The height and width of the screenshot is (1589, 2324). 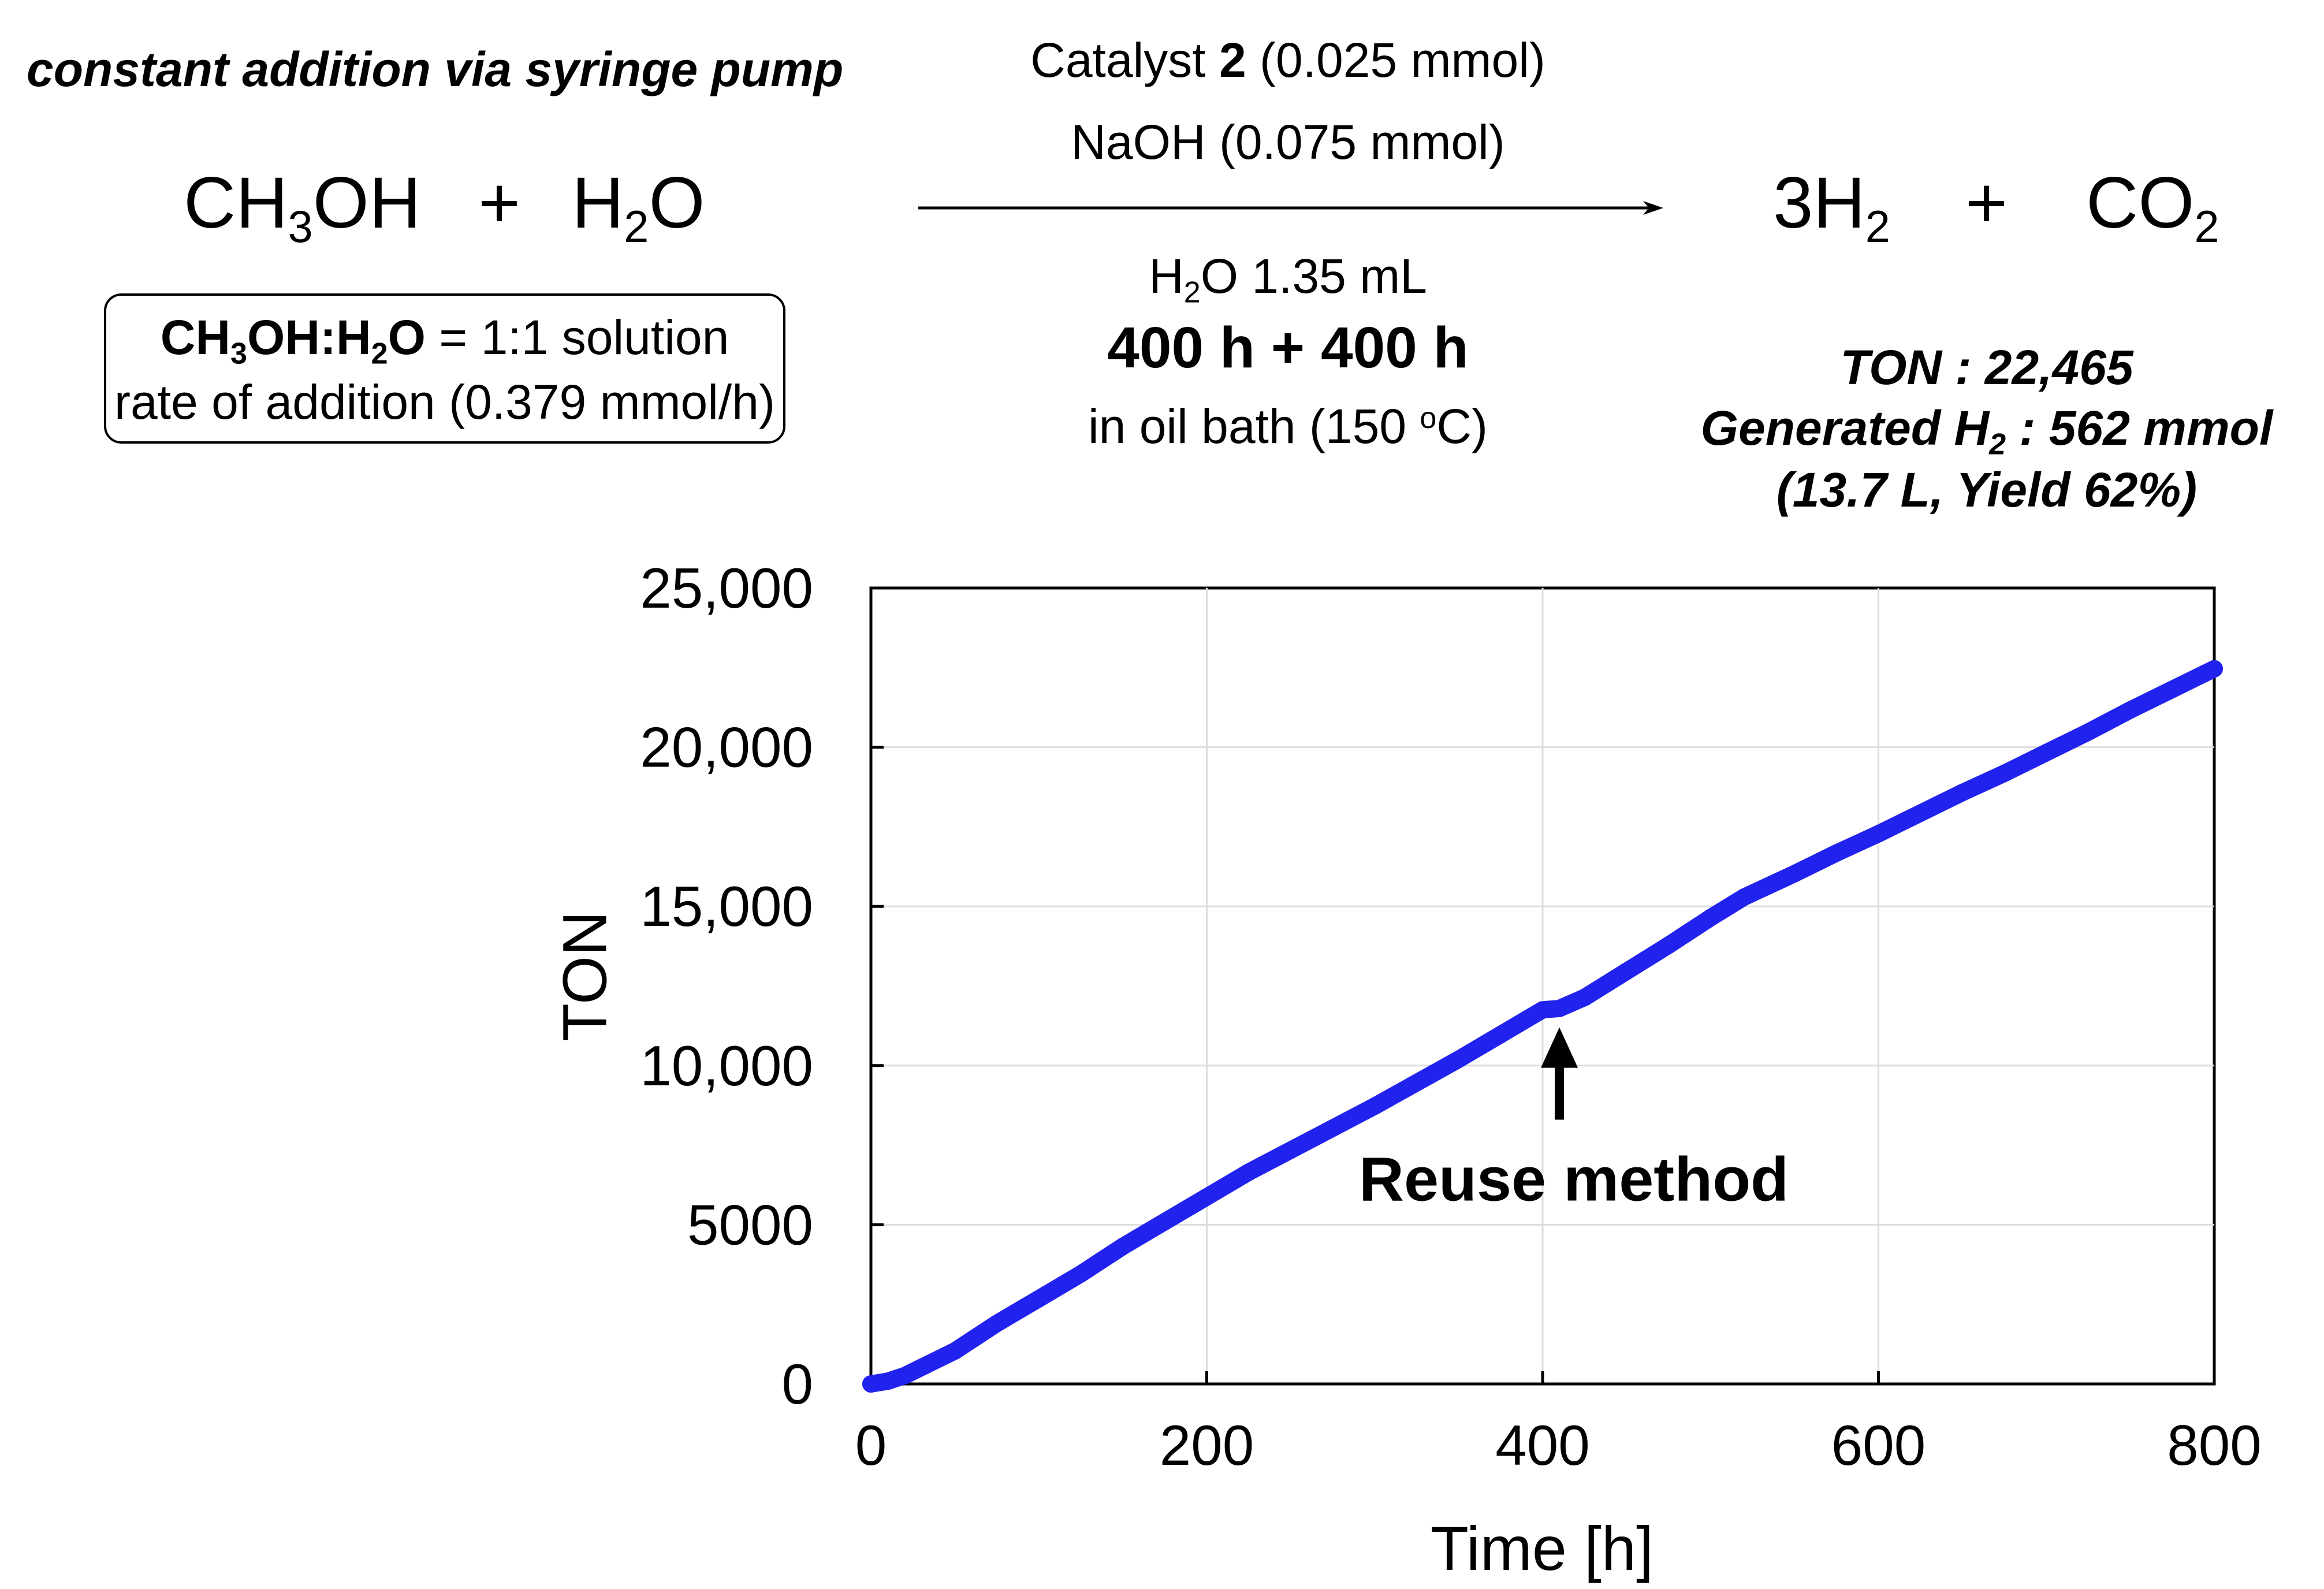 What do you see at coordinates (1542, 1548) in the screenshot?
I see `x-axis-label: Time [h]` at bounding box center [1542, 1548].